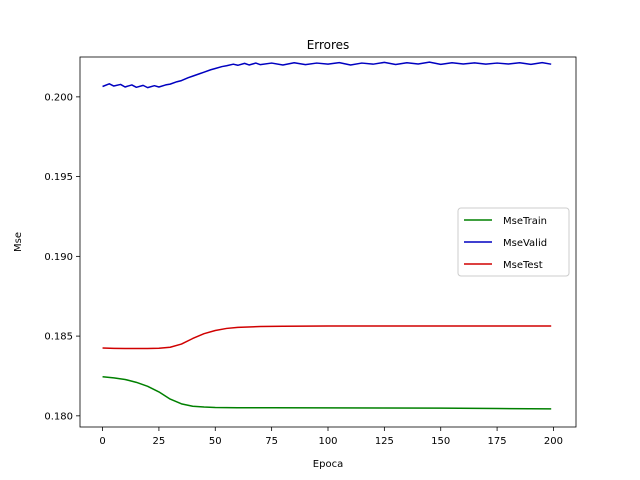 This screenshot has height=480, width=640. I want to click on x-tick-label: 25, so click(159, 441).